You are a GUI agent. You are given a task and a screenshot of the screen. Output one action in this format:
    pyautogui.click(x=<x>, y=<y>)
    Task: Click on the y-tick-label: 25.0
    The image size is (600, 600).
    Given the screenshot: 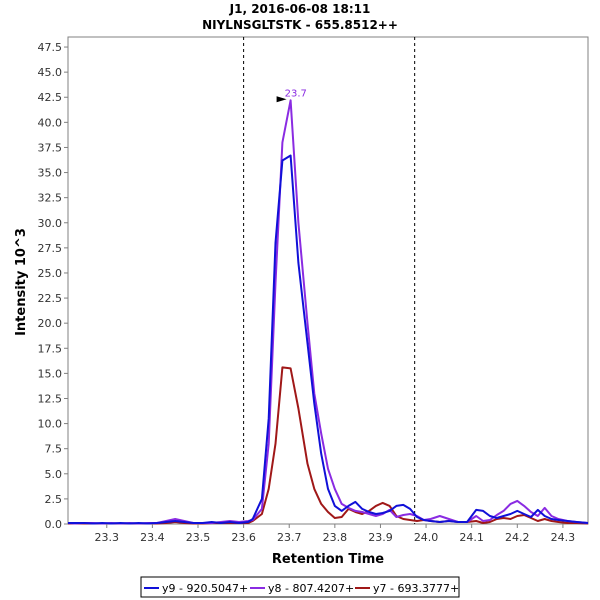 What is the action you would take?
    pyautogui.click(x=50, y=273)
    